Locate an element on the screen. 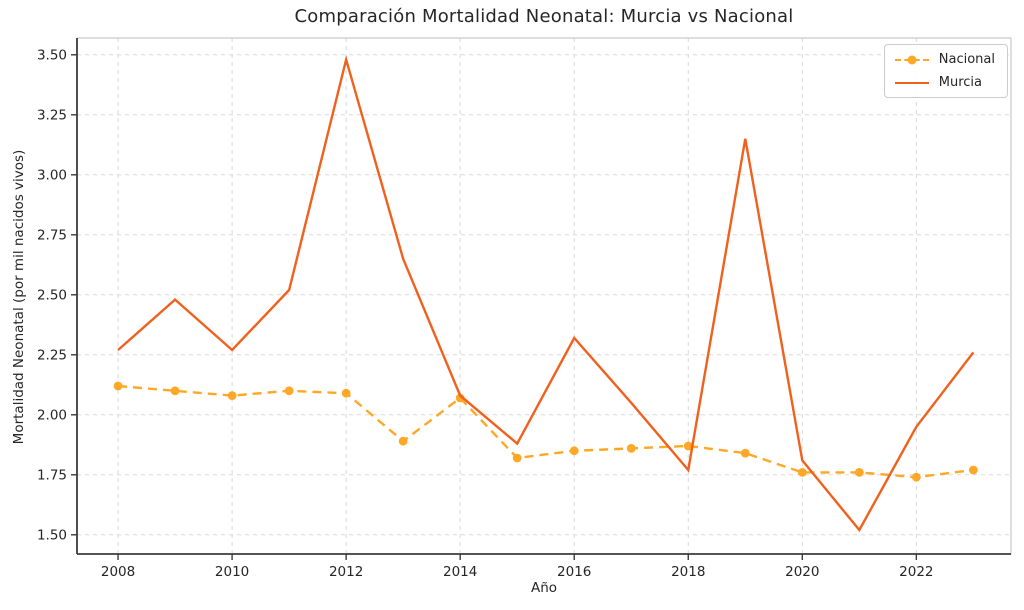 The height and width of the screenshot is (610, 1024). legend-label-nacional: Nacional is located at coordinates (966, 59).